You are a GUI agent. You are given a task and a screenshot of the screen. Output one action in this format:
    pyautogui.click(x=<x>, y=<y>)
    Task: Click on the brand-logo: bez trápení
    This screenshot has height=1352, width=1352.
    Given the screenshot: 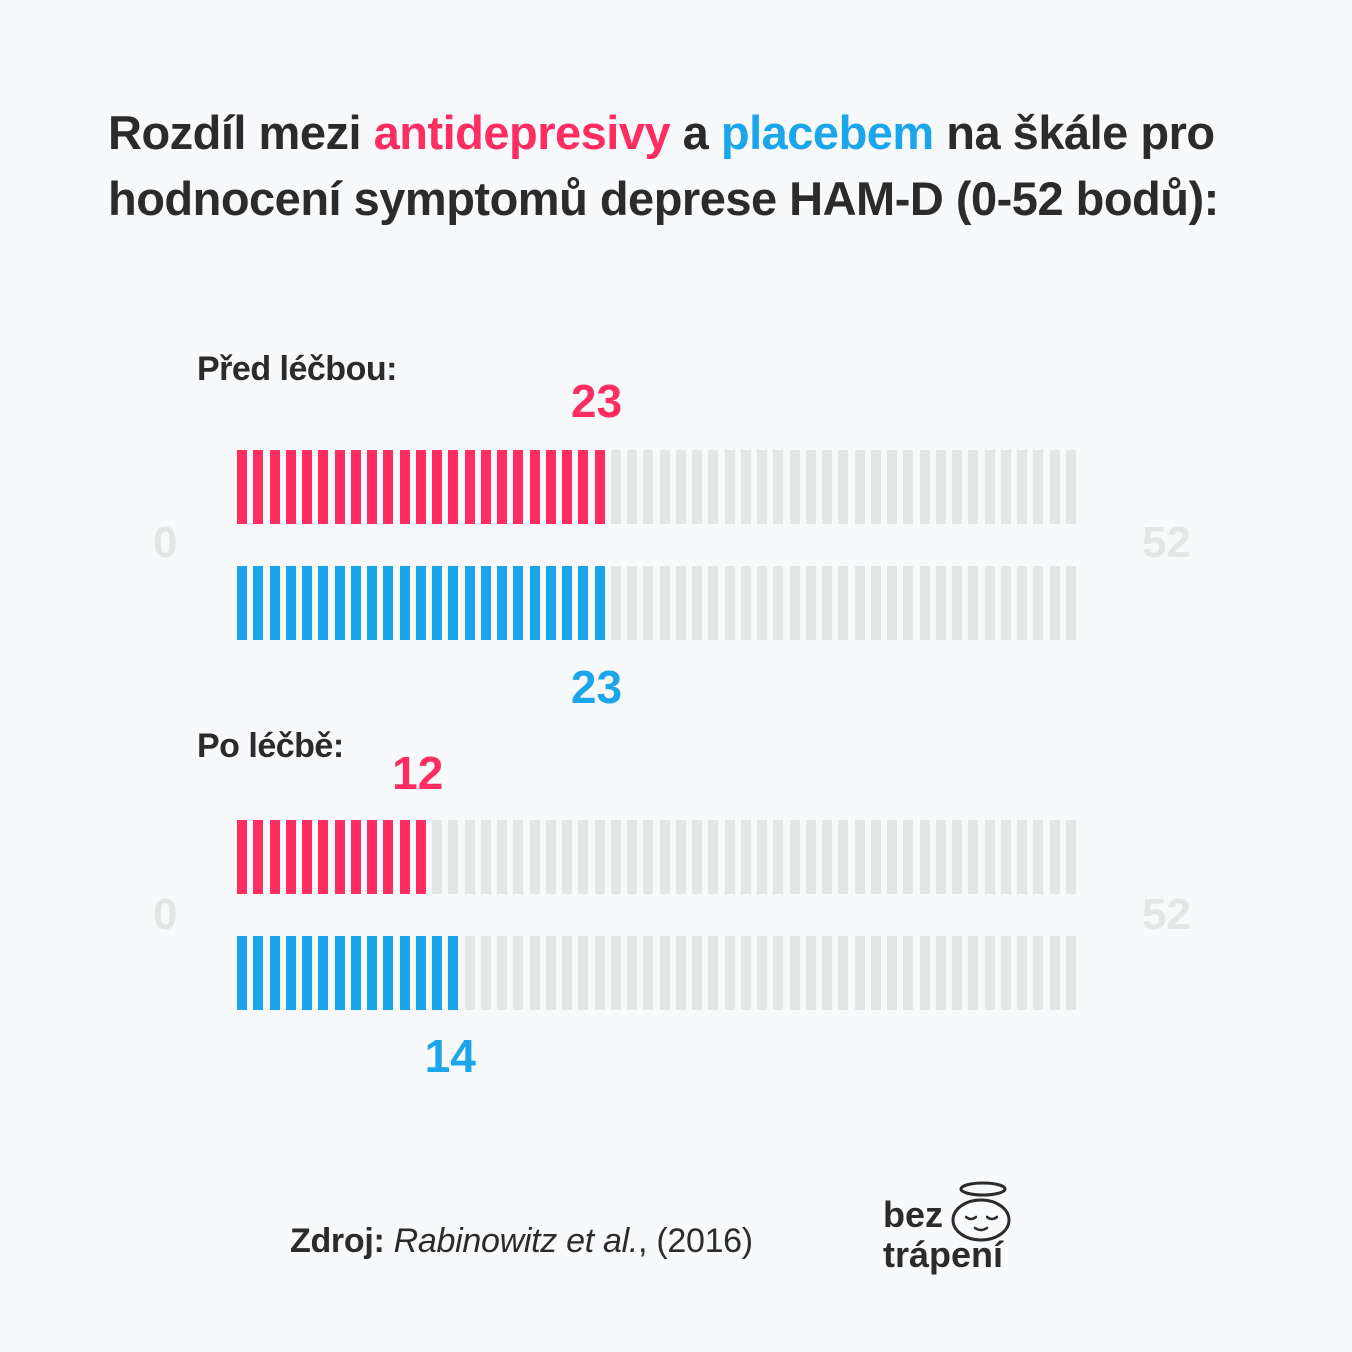 What is the action you would take?
    pyautogui.click(x=947, y=1228)
    